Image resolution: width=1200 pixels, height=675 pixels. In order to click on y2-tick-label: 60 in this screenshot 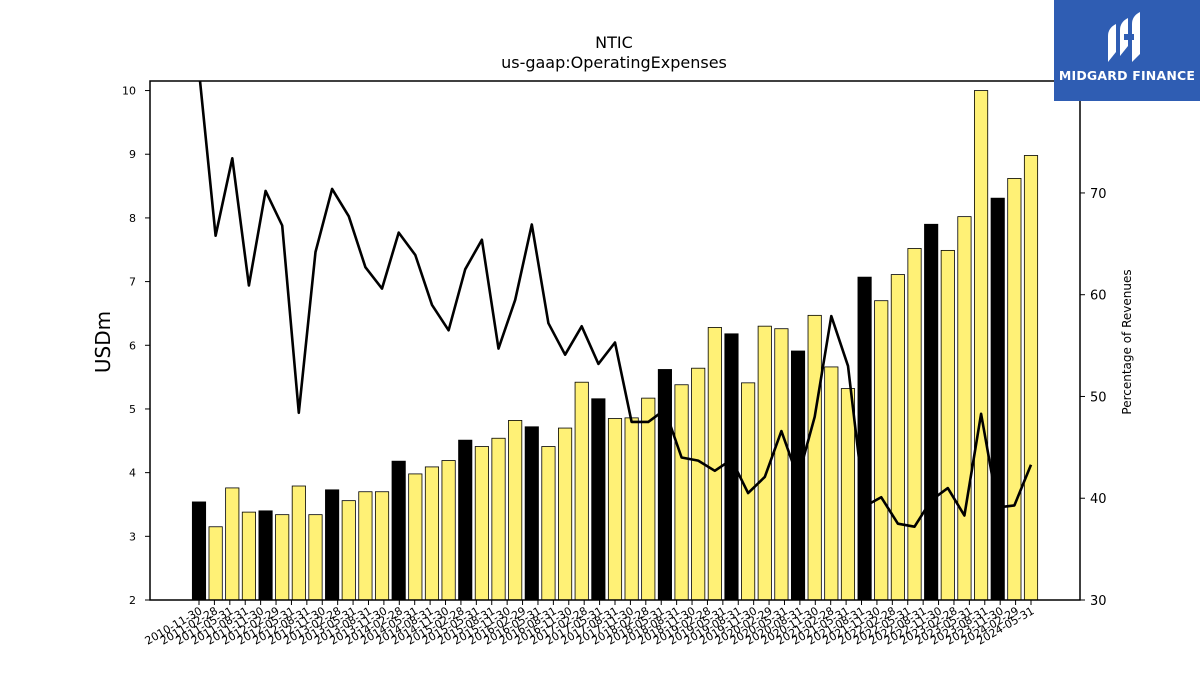, I will do `click(1098, 296)`.